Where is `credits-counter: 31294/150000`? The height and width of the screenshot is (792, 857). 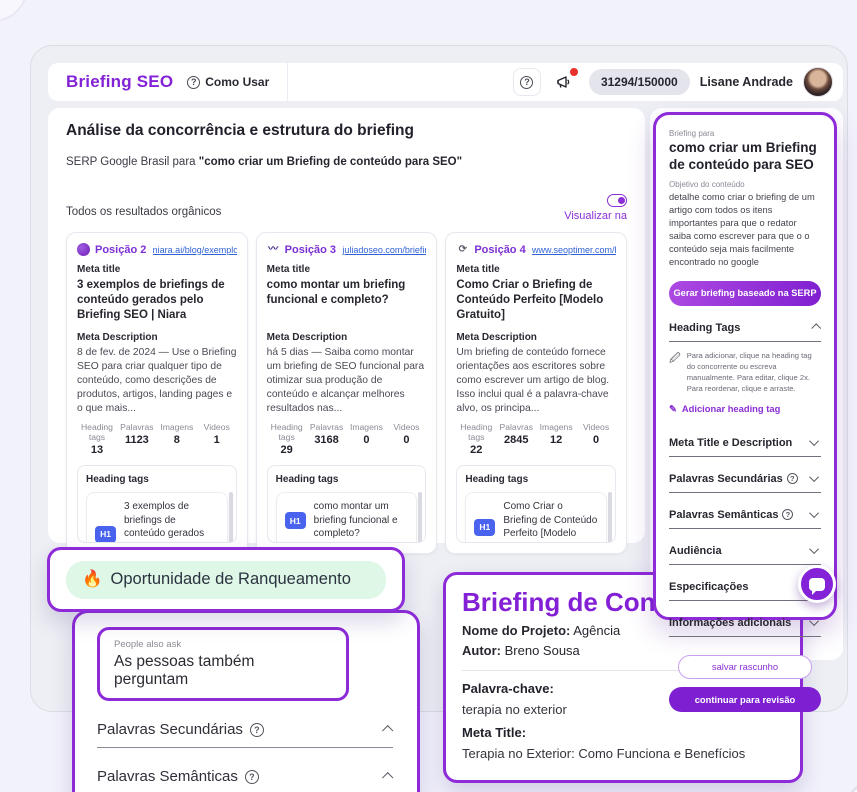
credits-counter: 31294/150000 is located at coordinates (639, 82).